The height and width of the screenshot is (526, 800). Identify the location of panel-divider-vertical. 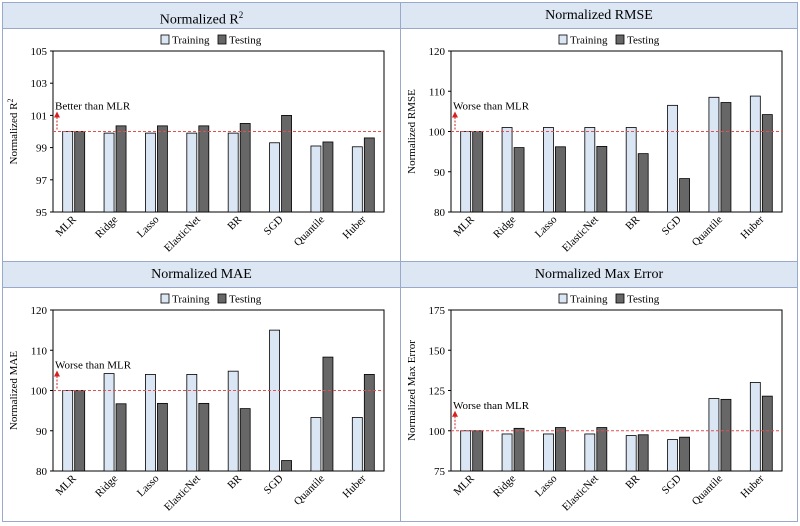
(400, 262).